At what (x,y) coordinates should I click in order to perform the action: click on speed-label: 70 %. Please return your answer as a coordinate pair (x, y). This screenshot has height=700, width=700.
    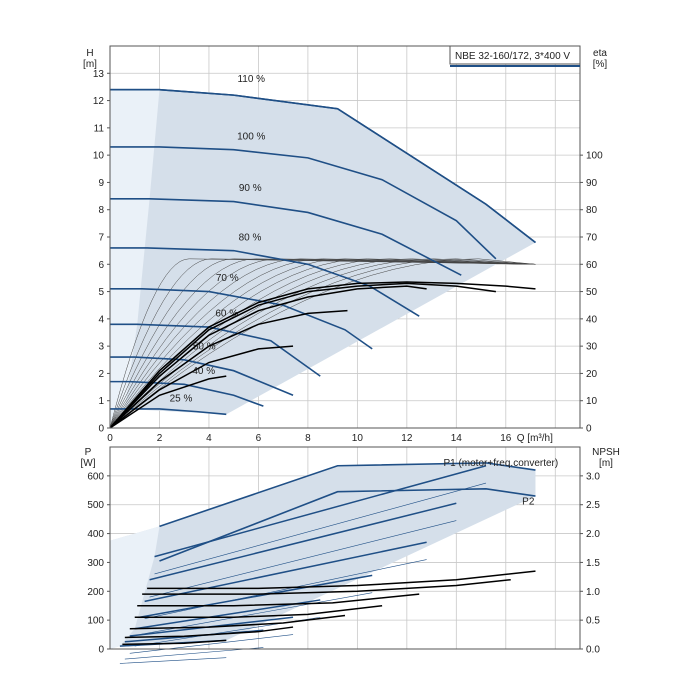
    Looking at the image, I should click on (227, 278).